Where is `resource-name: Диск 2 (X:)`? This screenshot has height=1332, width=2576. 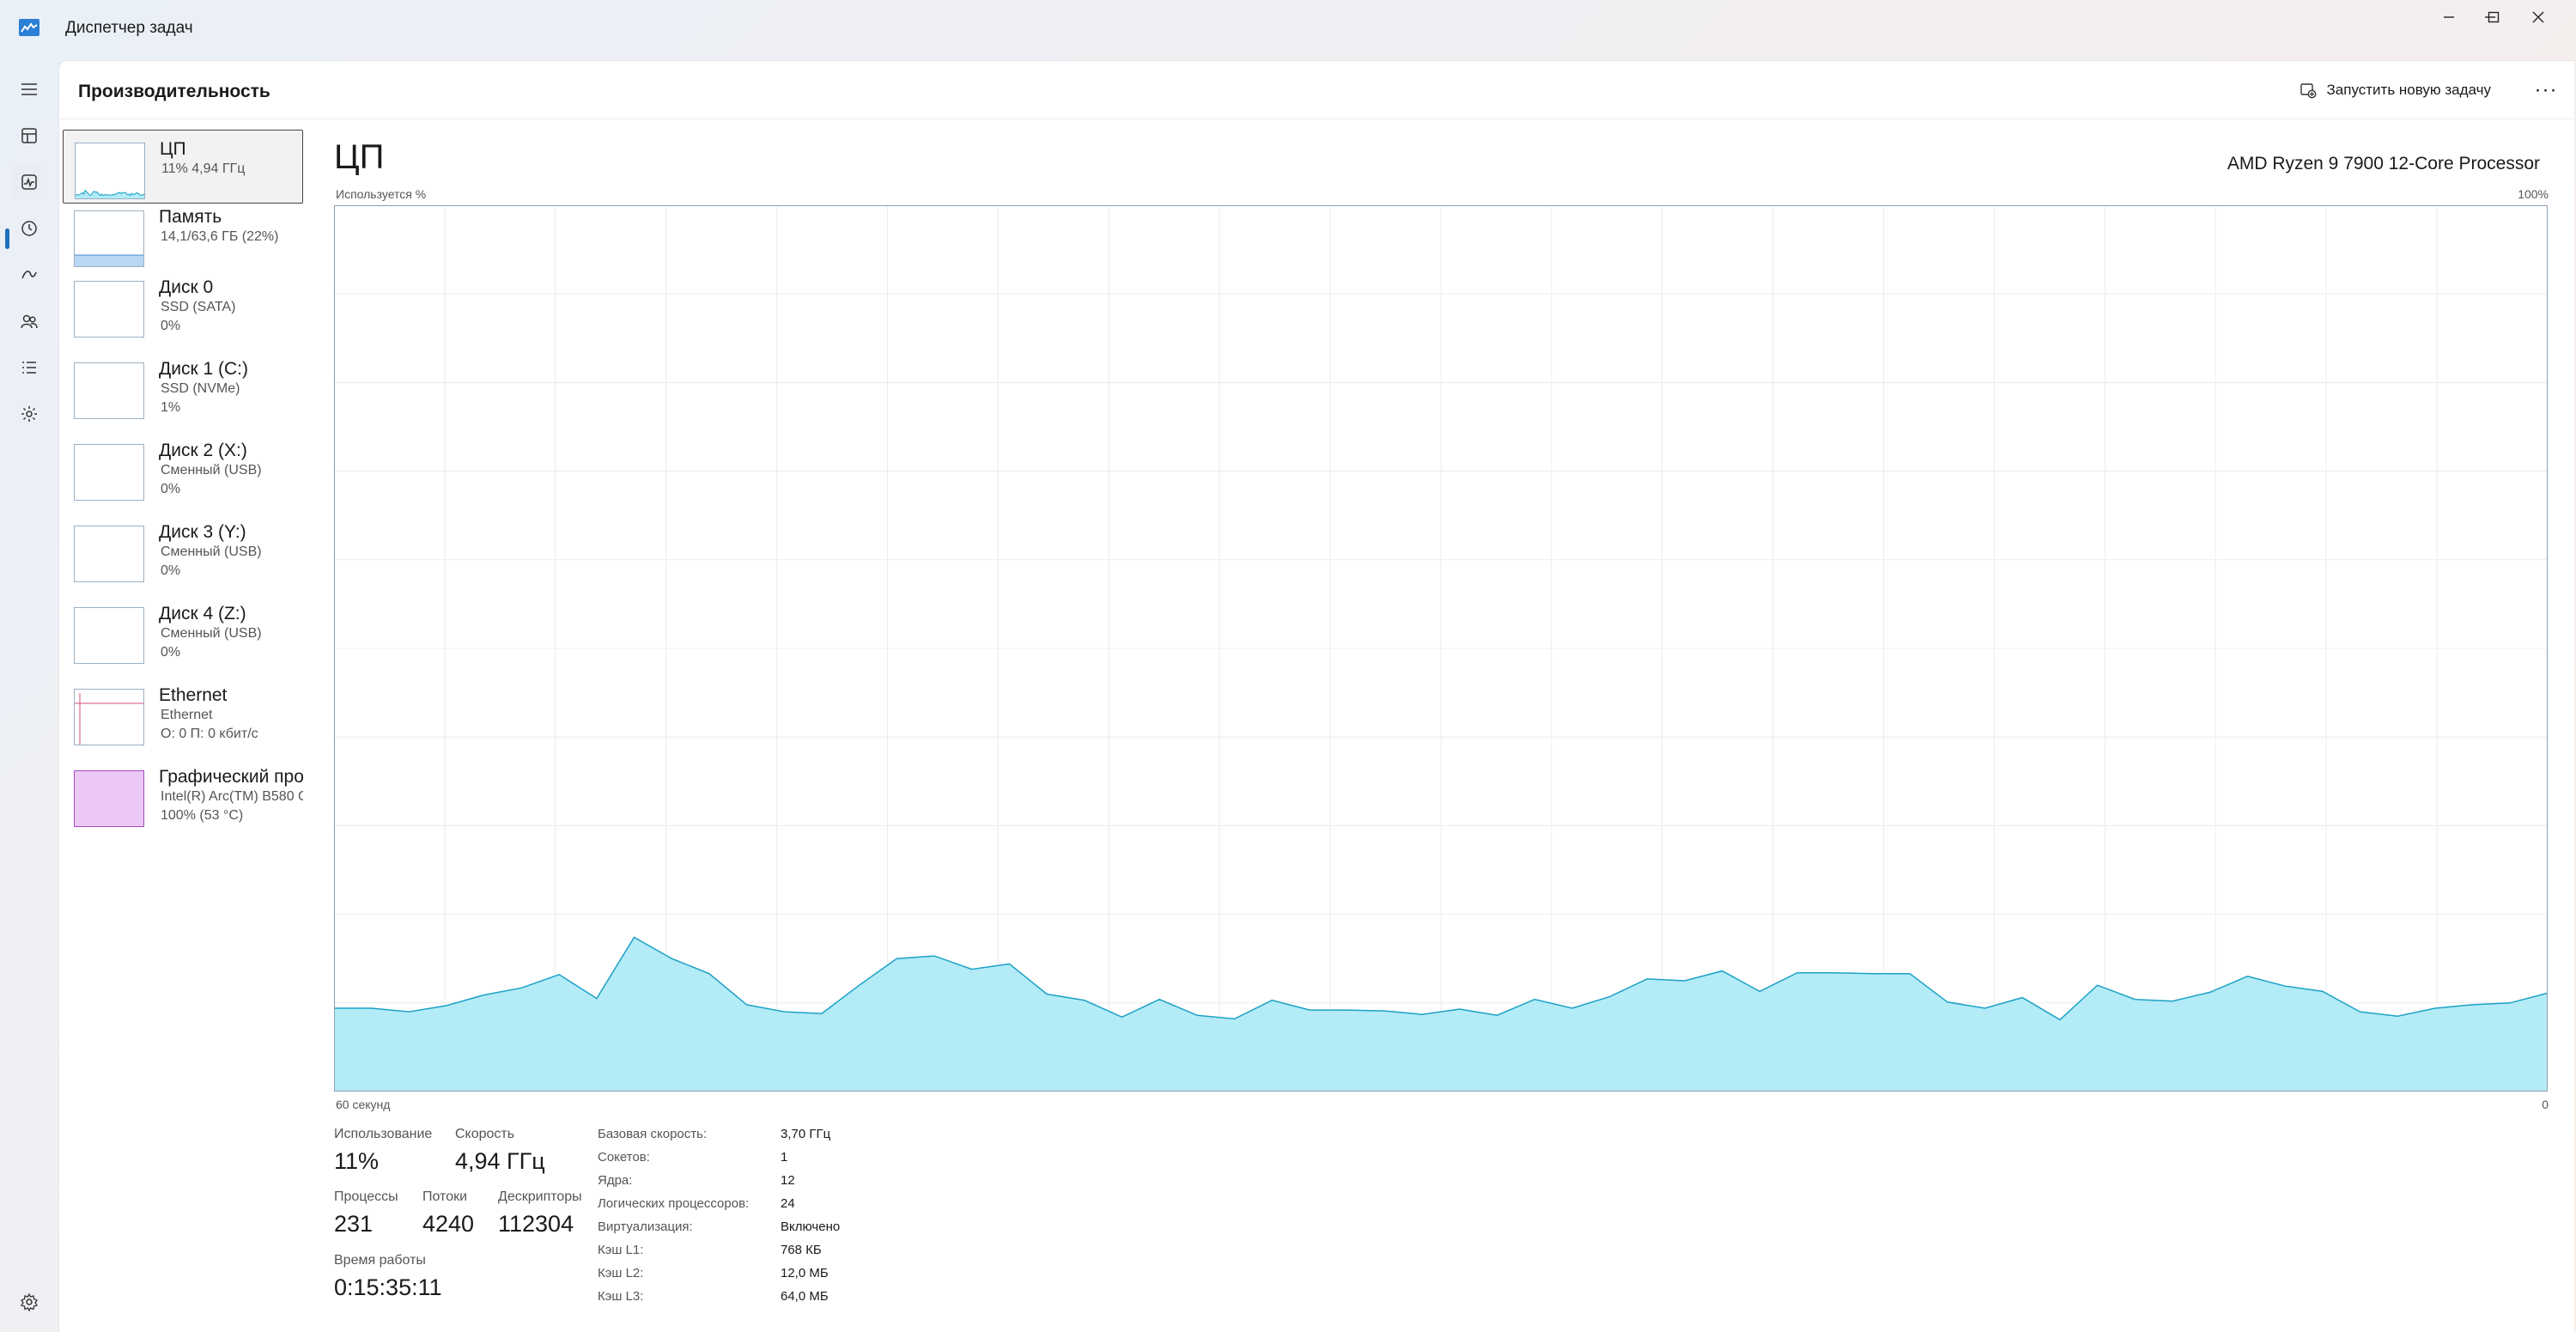
resource-name: Диск 2 (X:) is located at coordinates (203, 450).